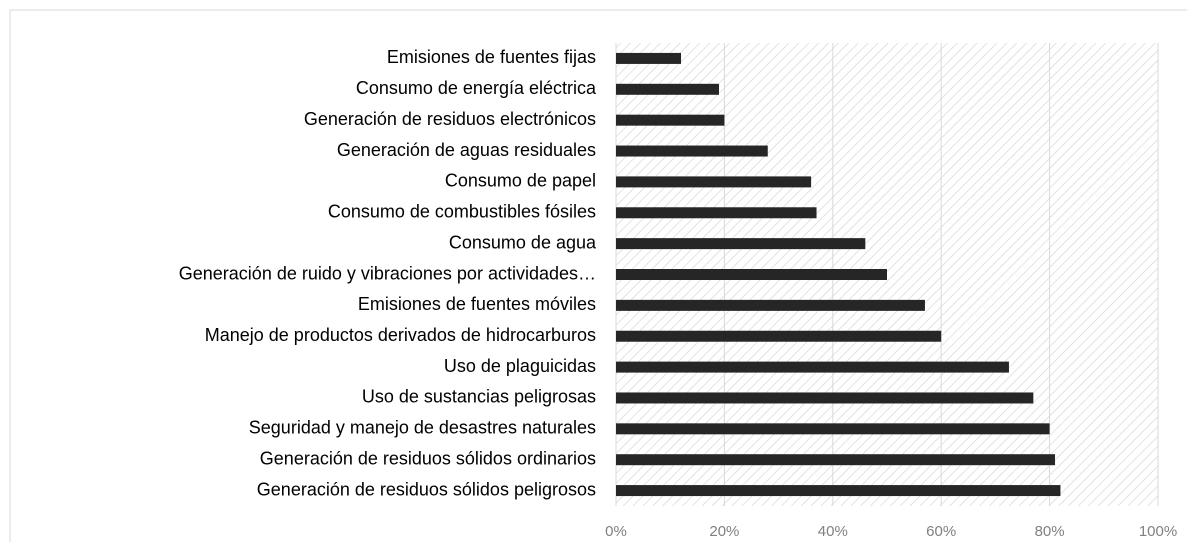 The image size is (1187, 547). What do you see at coordinates (477, 304) in the screenshot?
I see `category-label: Emisiones de fuentes móviles` at bounding box center [477, 304].